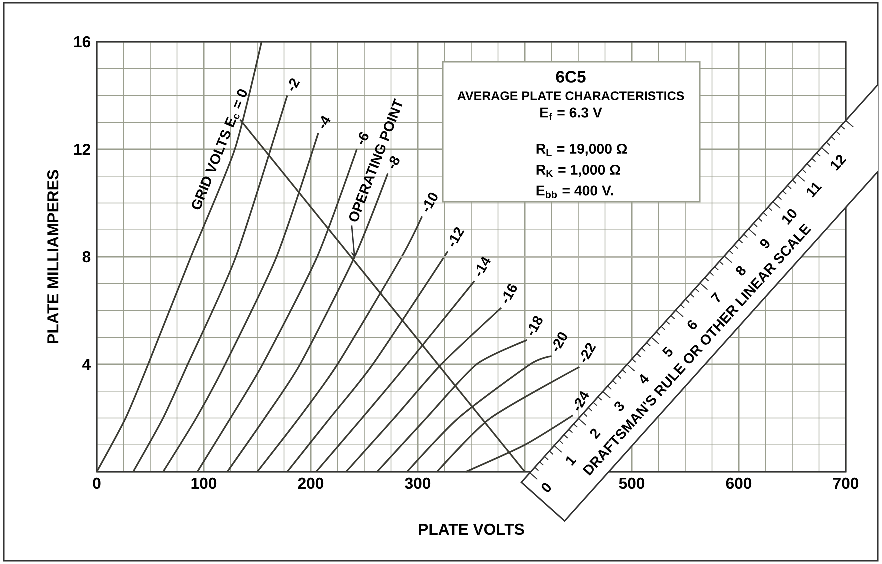  What do you see at coordinates (588, 352) in the screenshot?
I see `text: -22` at bounding box center [588, 352].